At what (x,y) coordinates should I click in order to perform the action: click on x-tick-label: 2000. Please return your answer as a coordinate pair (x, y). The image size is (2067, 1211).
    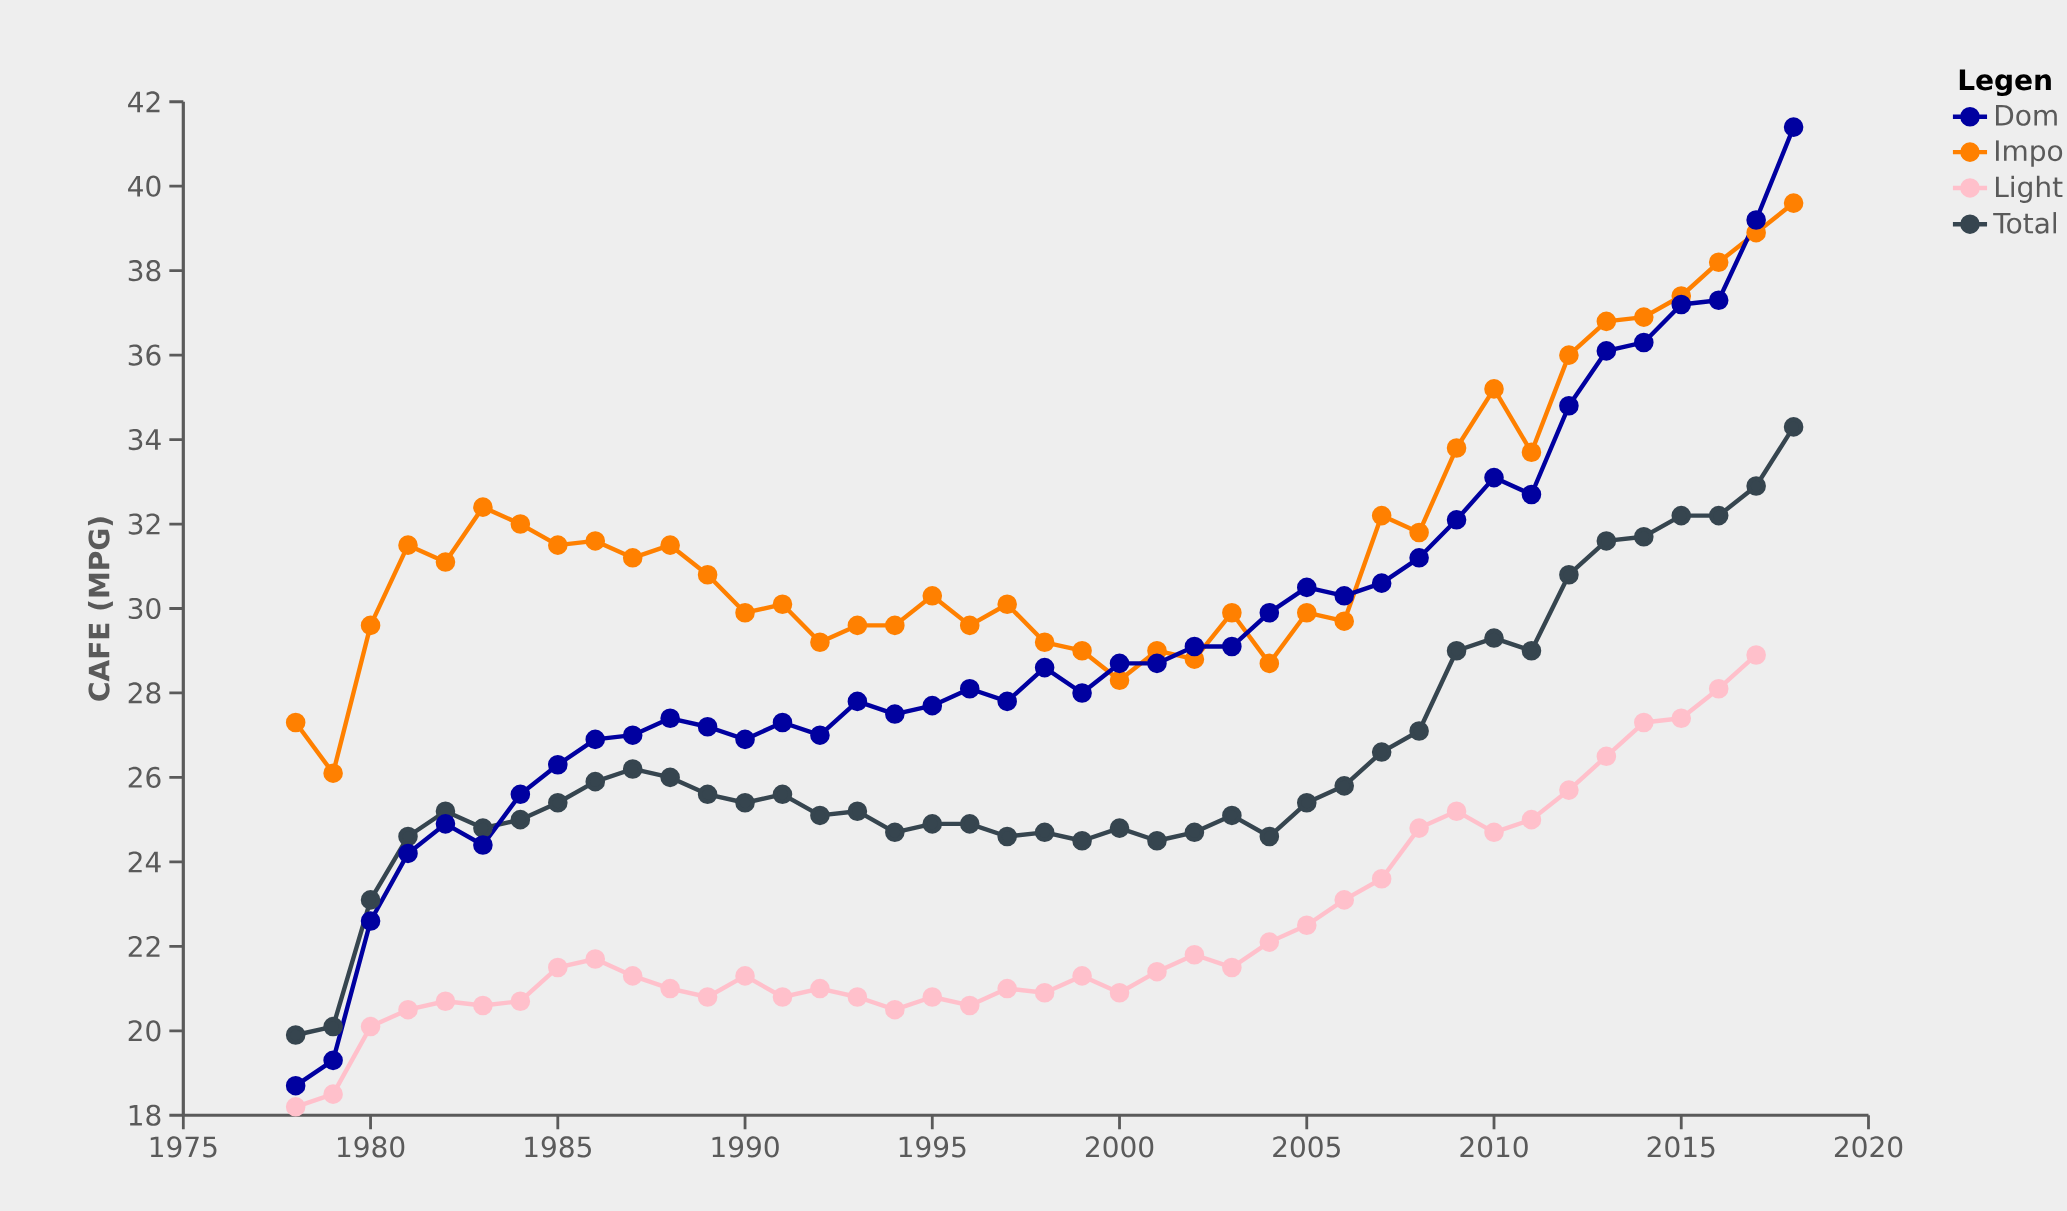
    Looking at the image, I should click on (1119, 1147).